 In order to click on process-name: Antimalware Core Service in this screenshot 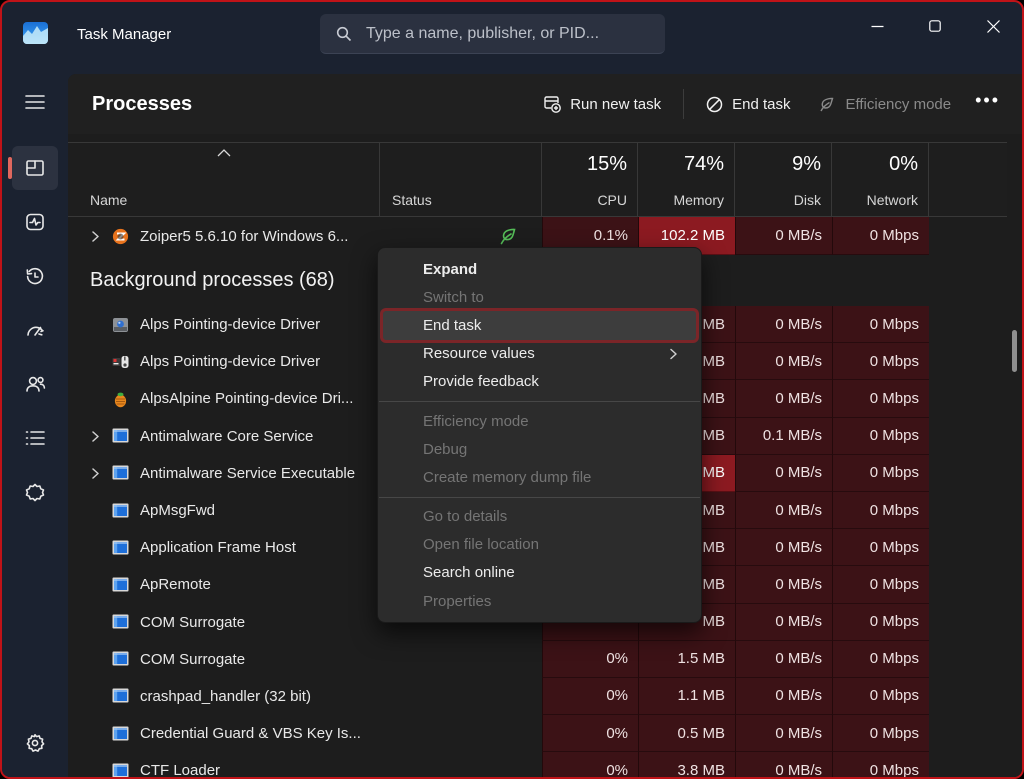, I will do `click(227, 436)`.